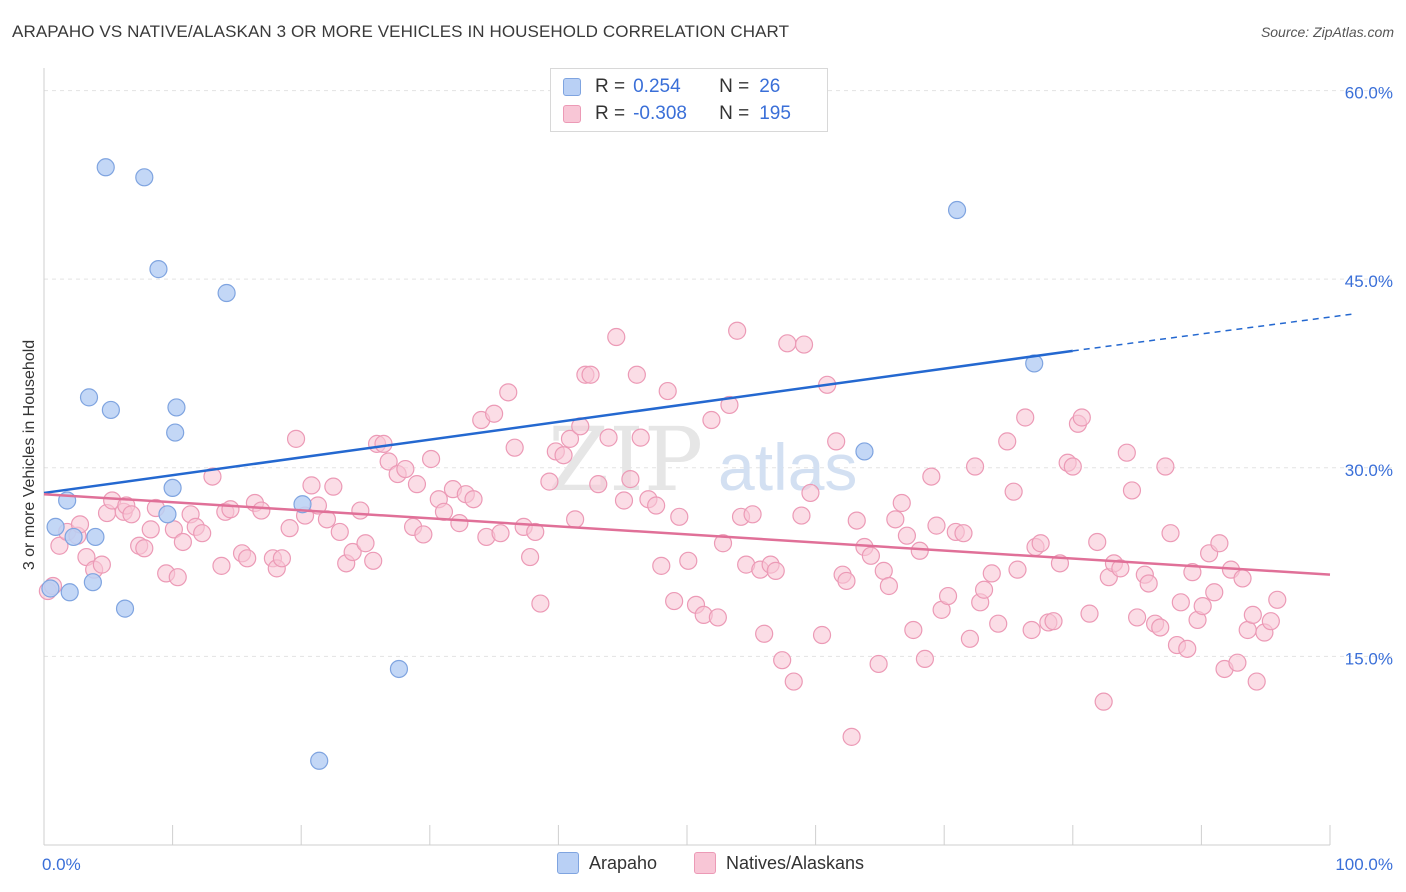  I want to click on natives-legend-swatch, so click(705, 863).